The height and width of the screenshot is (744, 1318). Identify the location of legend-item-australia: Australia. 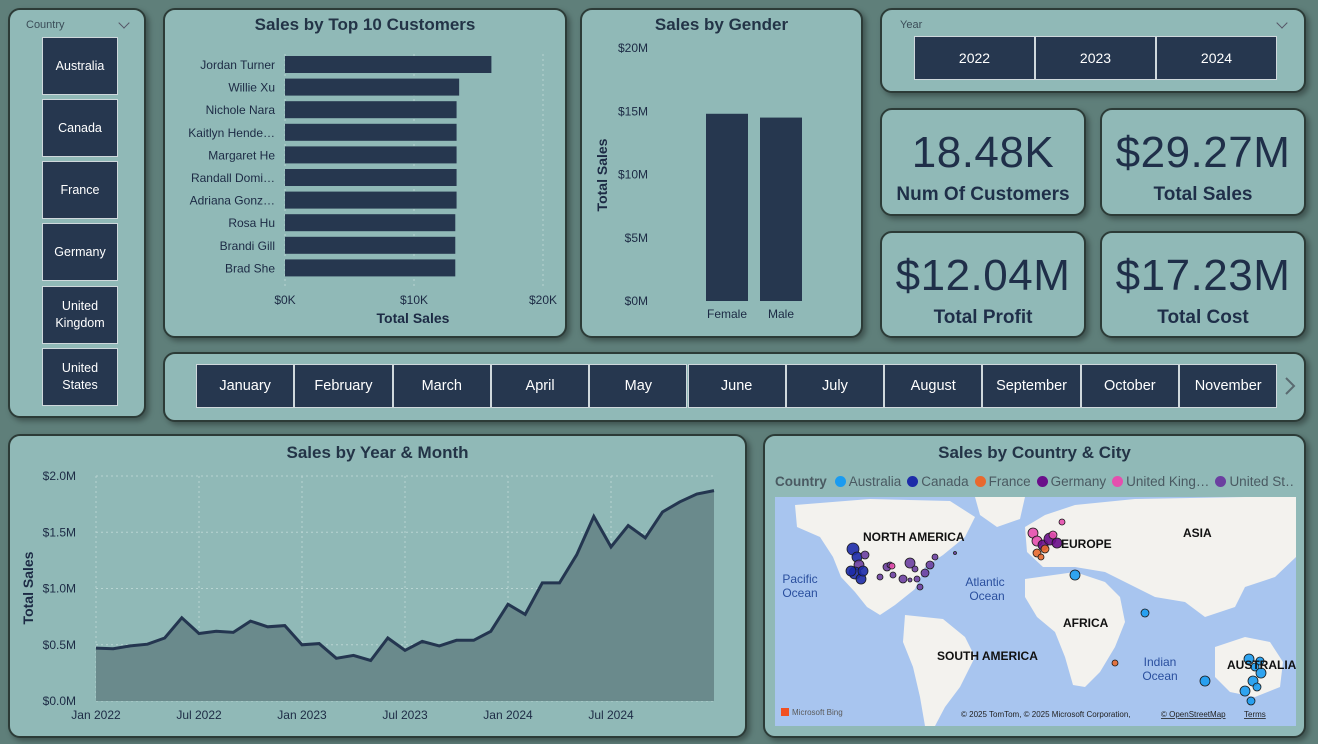
(868, 481).